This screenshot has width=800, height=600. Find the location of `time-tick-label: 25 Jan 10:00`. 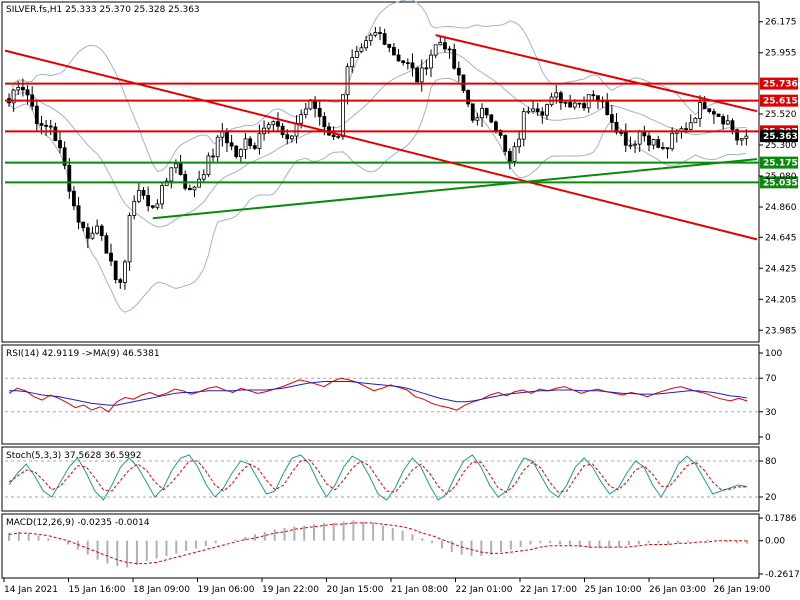

time-tick-label: 25 Jan 10:00 is located at coordinates (613, 590).